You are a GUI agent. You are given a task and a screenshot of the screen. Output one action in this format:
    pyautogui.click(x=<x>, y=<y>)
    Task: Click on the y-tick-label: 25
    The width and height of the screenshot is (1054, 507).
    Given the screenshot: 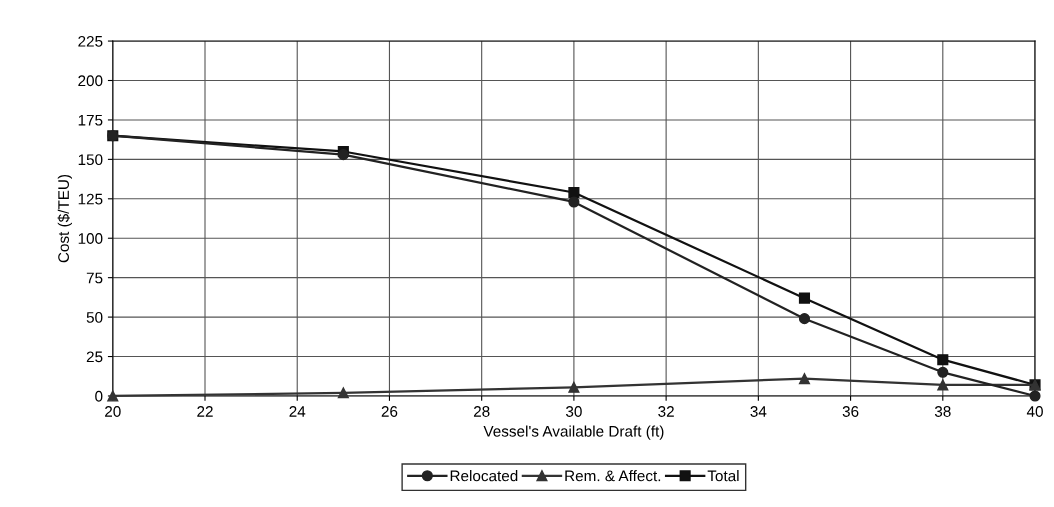 What is the action you would take?
    pyautogui.click(x=94, y=357)
    